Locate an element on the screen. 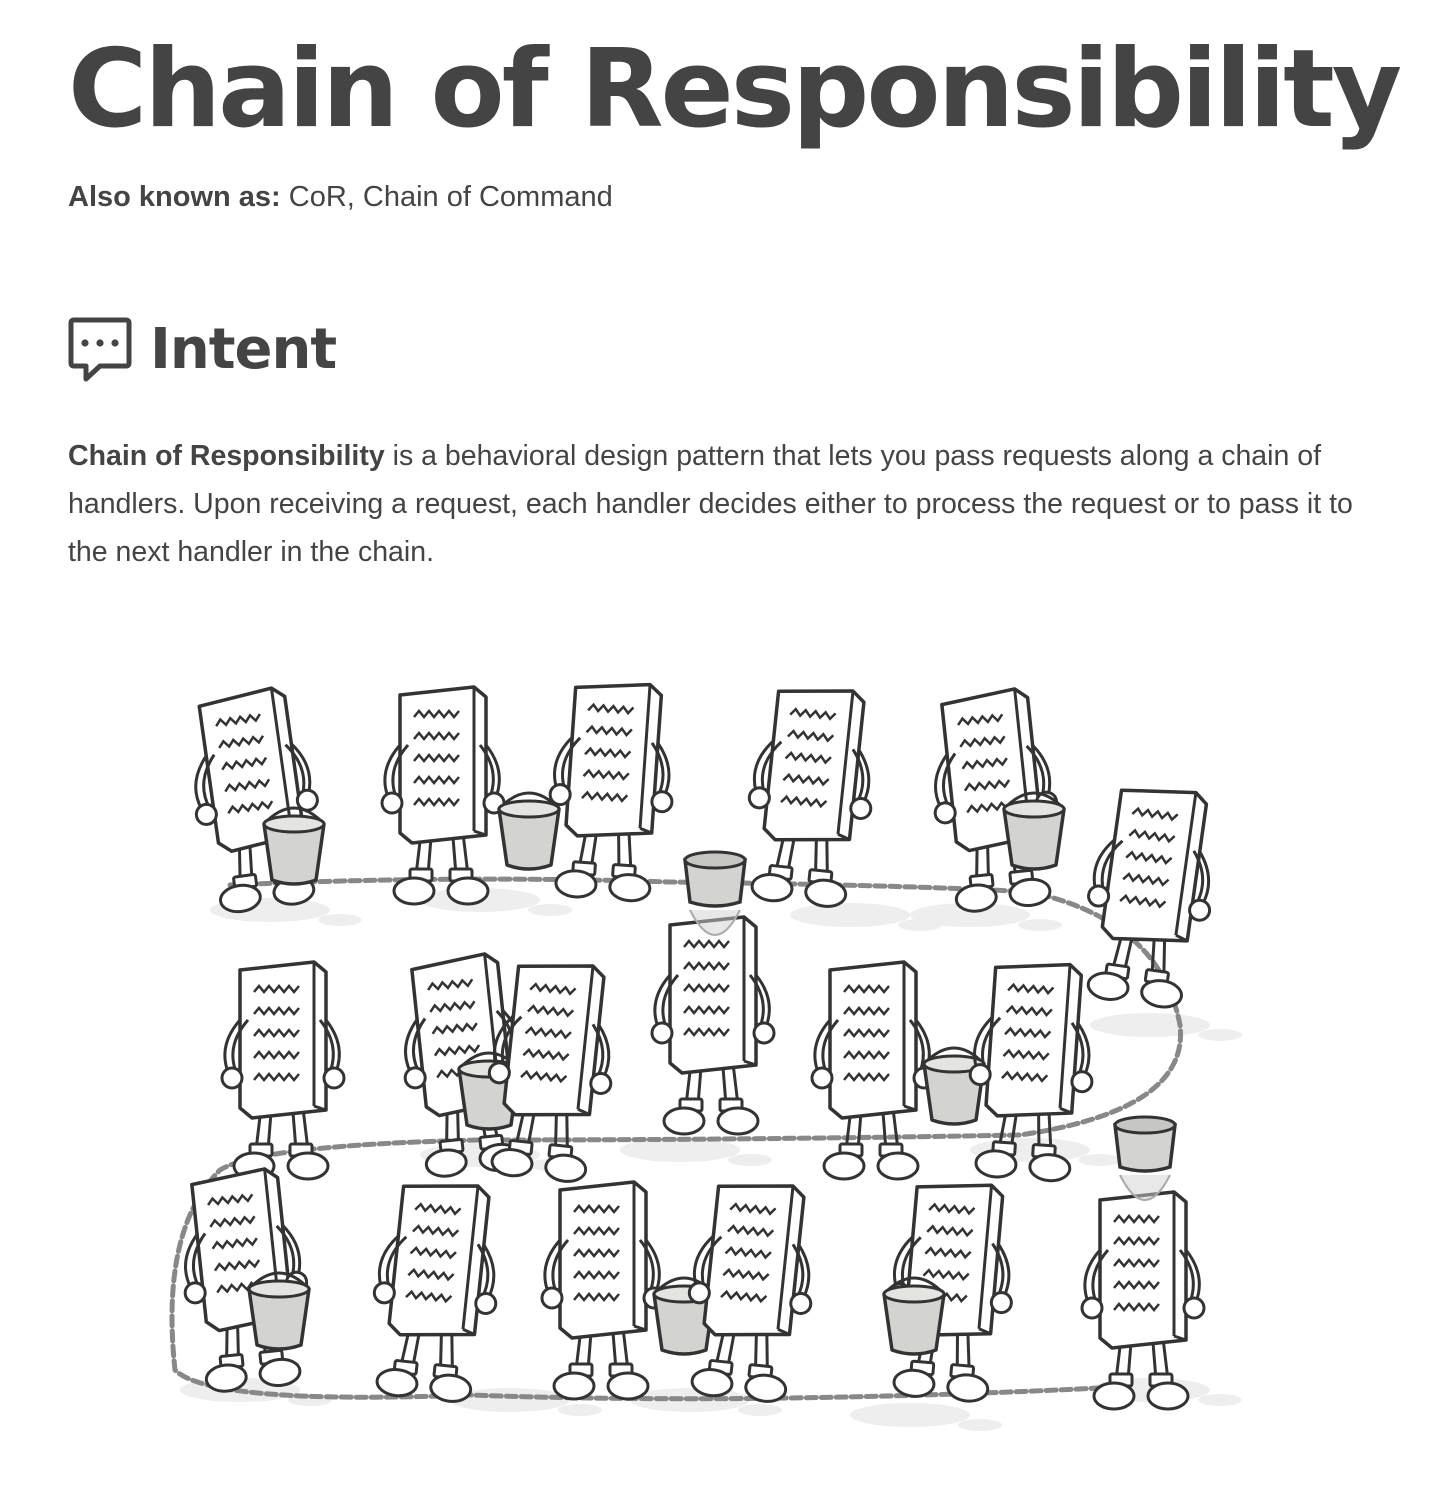 This screenshot has width=1432, height=1512. intent-section-header: Intent is located at coordinates (202, 350).